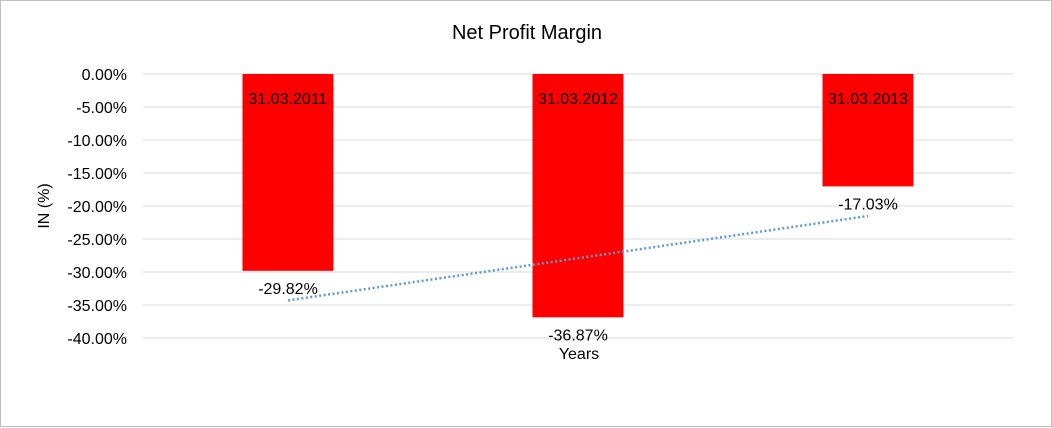 This screenshot has height=428, width=1052. Describe the element at coordinates (97, 273) in the screenshot. I see `y-tick-label: -30.00%` at that location.